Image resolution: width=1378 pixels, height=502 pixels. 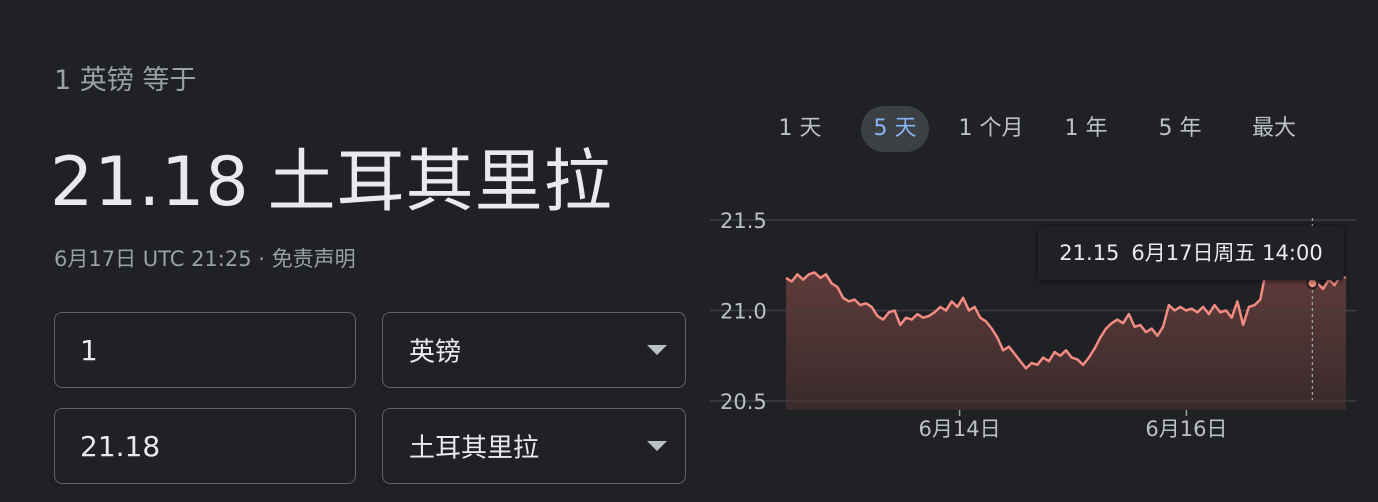 I want to click on time-range-tabs: 1 天 5 天 1 个月 1 年 5 年 最大, so click(x=1040, y=130).